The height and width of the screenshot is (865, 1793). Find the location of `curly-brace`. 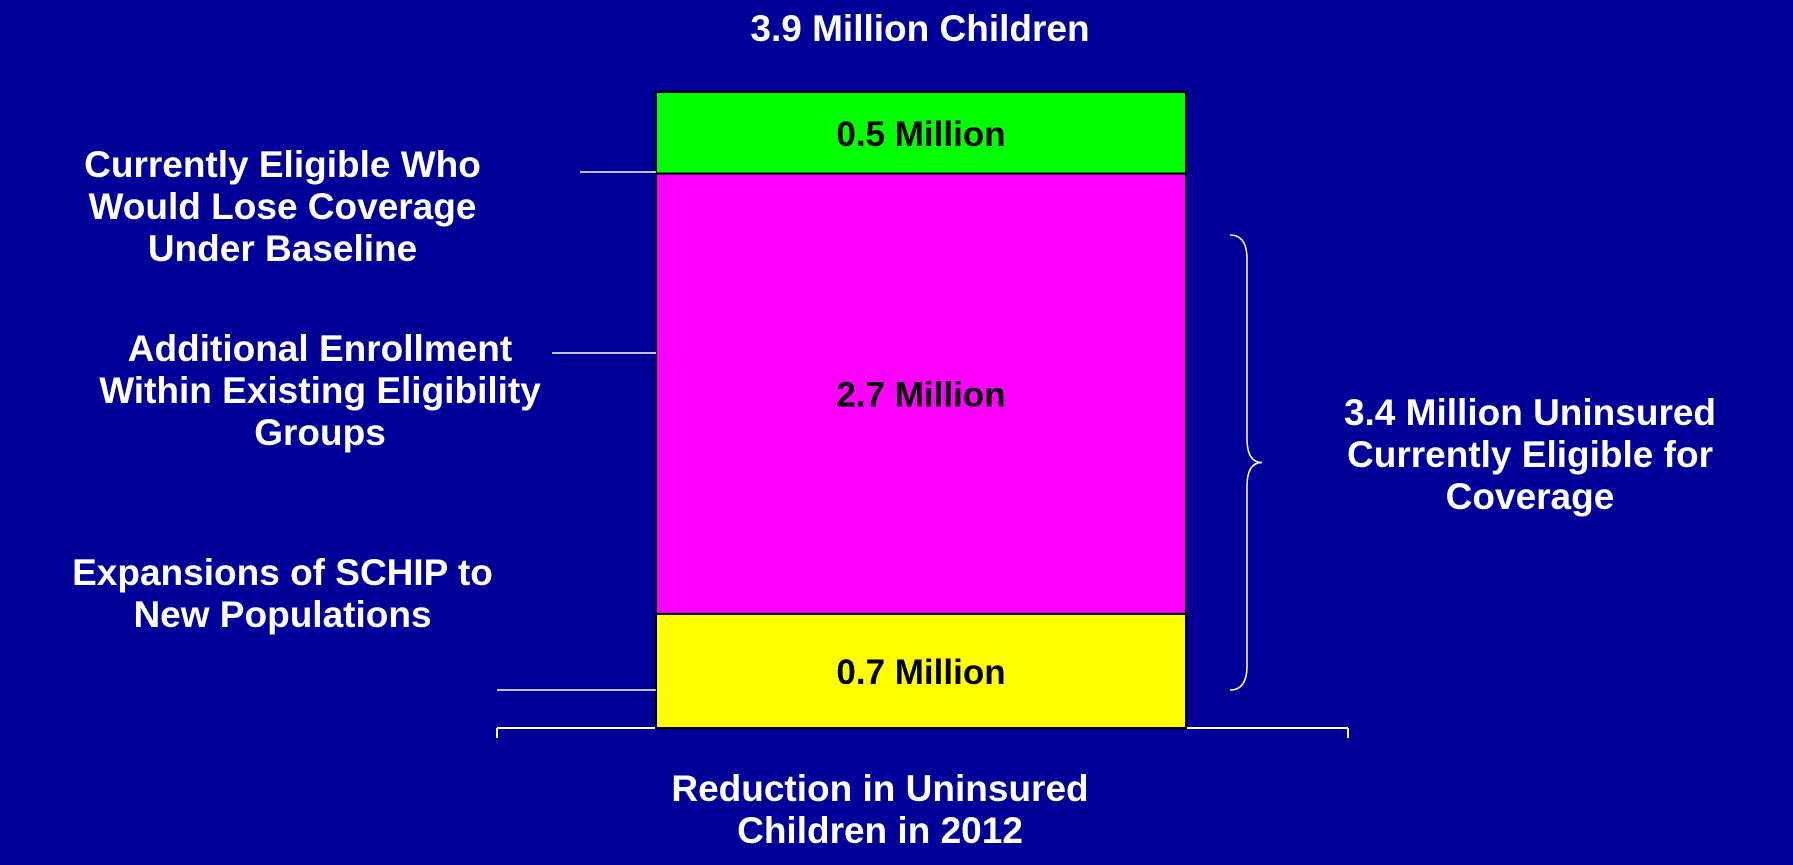

curly-brace is located at coordinates (1246, 462).